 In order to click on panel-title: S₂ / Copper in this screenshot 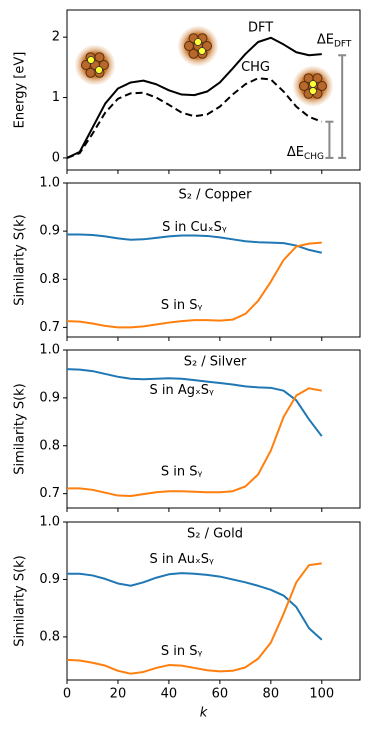, I will do `click(216, 195)`.